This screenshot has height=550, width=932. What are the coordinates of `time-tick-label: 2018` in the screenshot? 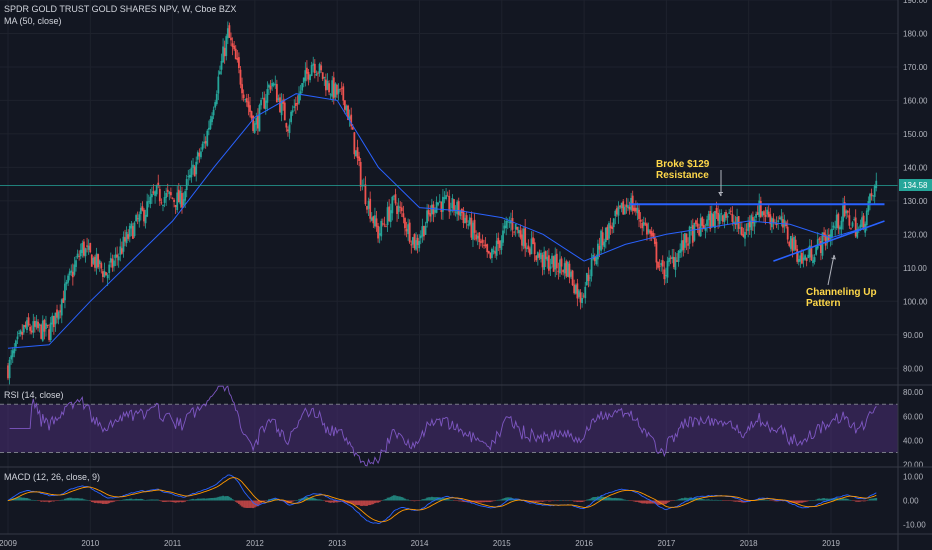 It's located at (749, 543).